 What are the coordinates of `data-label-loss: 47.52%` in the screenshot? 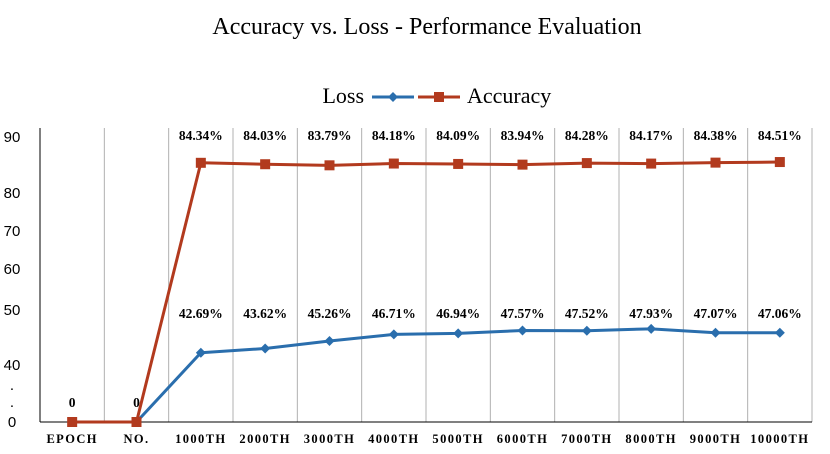 It's located at (587, 313).